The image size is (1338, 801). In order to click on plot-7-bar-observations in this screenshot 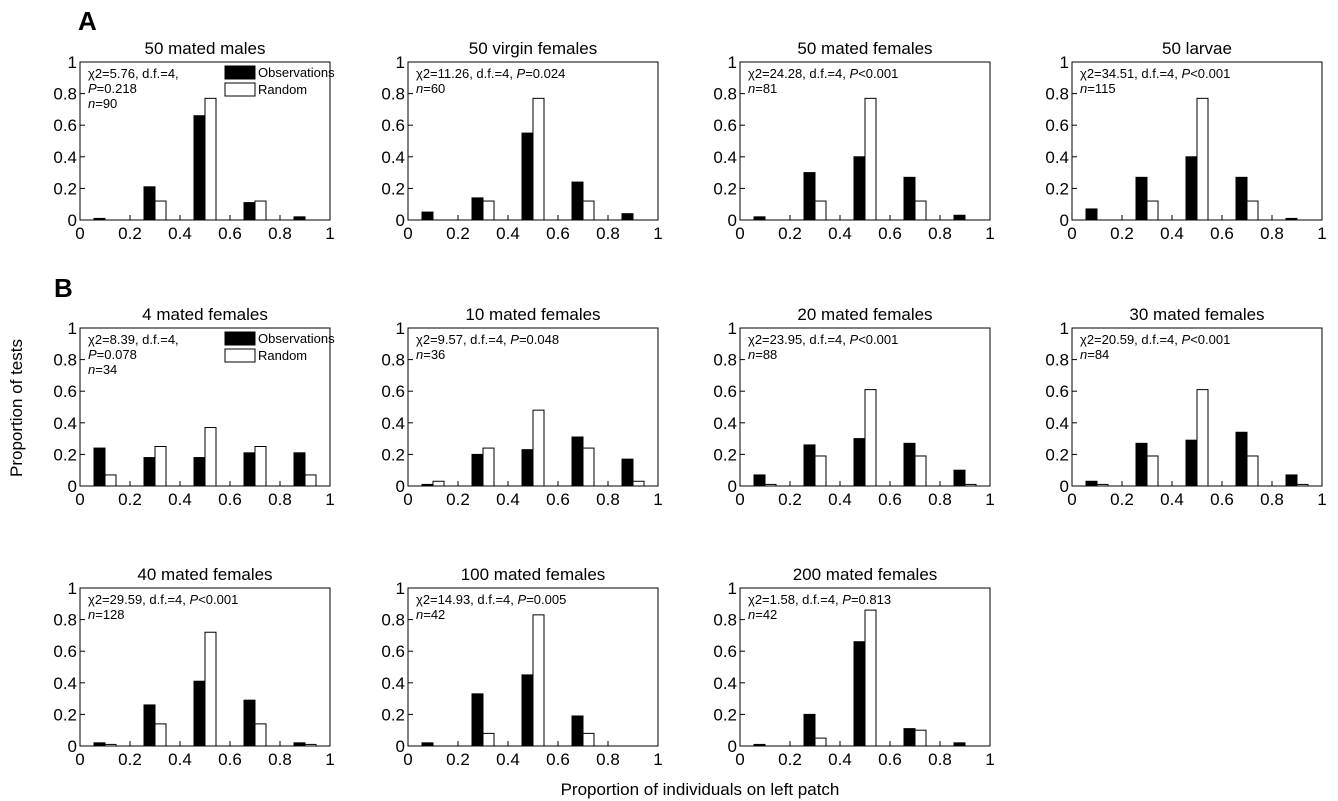, I will do `click(909, 464)`.